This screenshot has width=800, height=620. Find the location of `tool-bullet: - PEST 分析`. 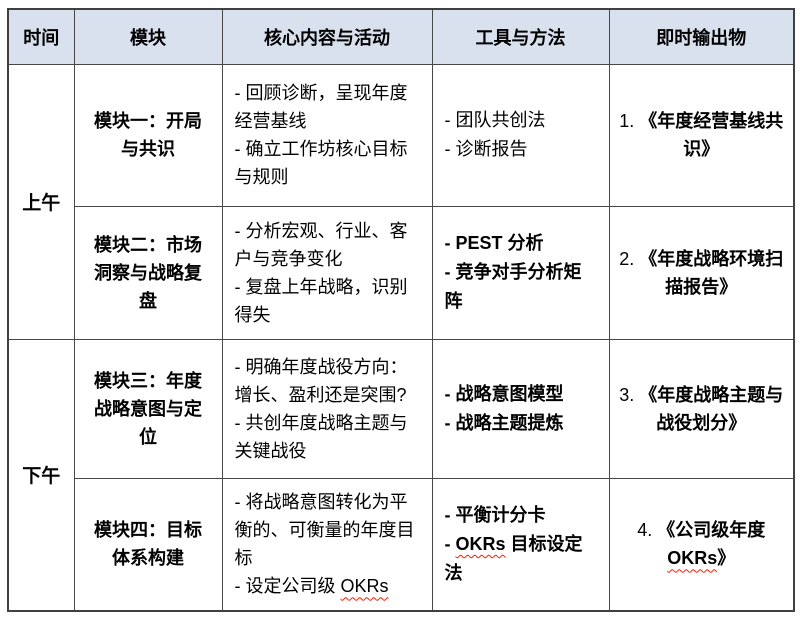

tool-bullet: - PEST 分析 is located at coordinates (494, 243).